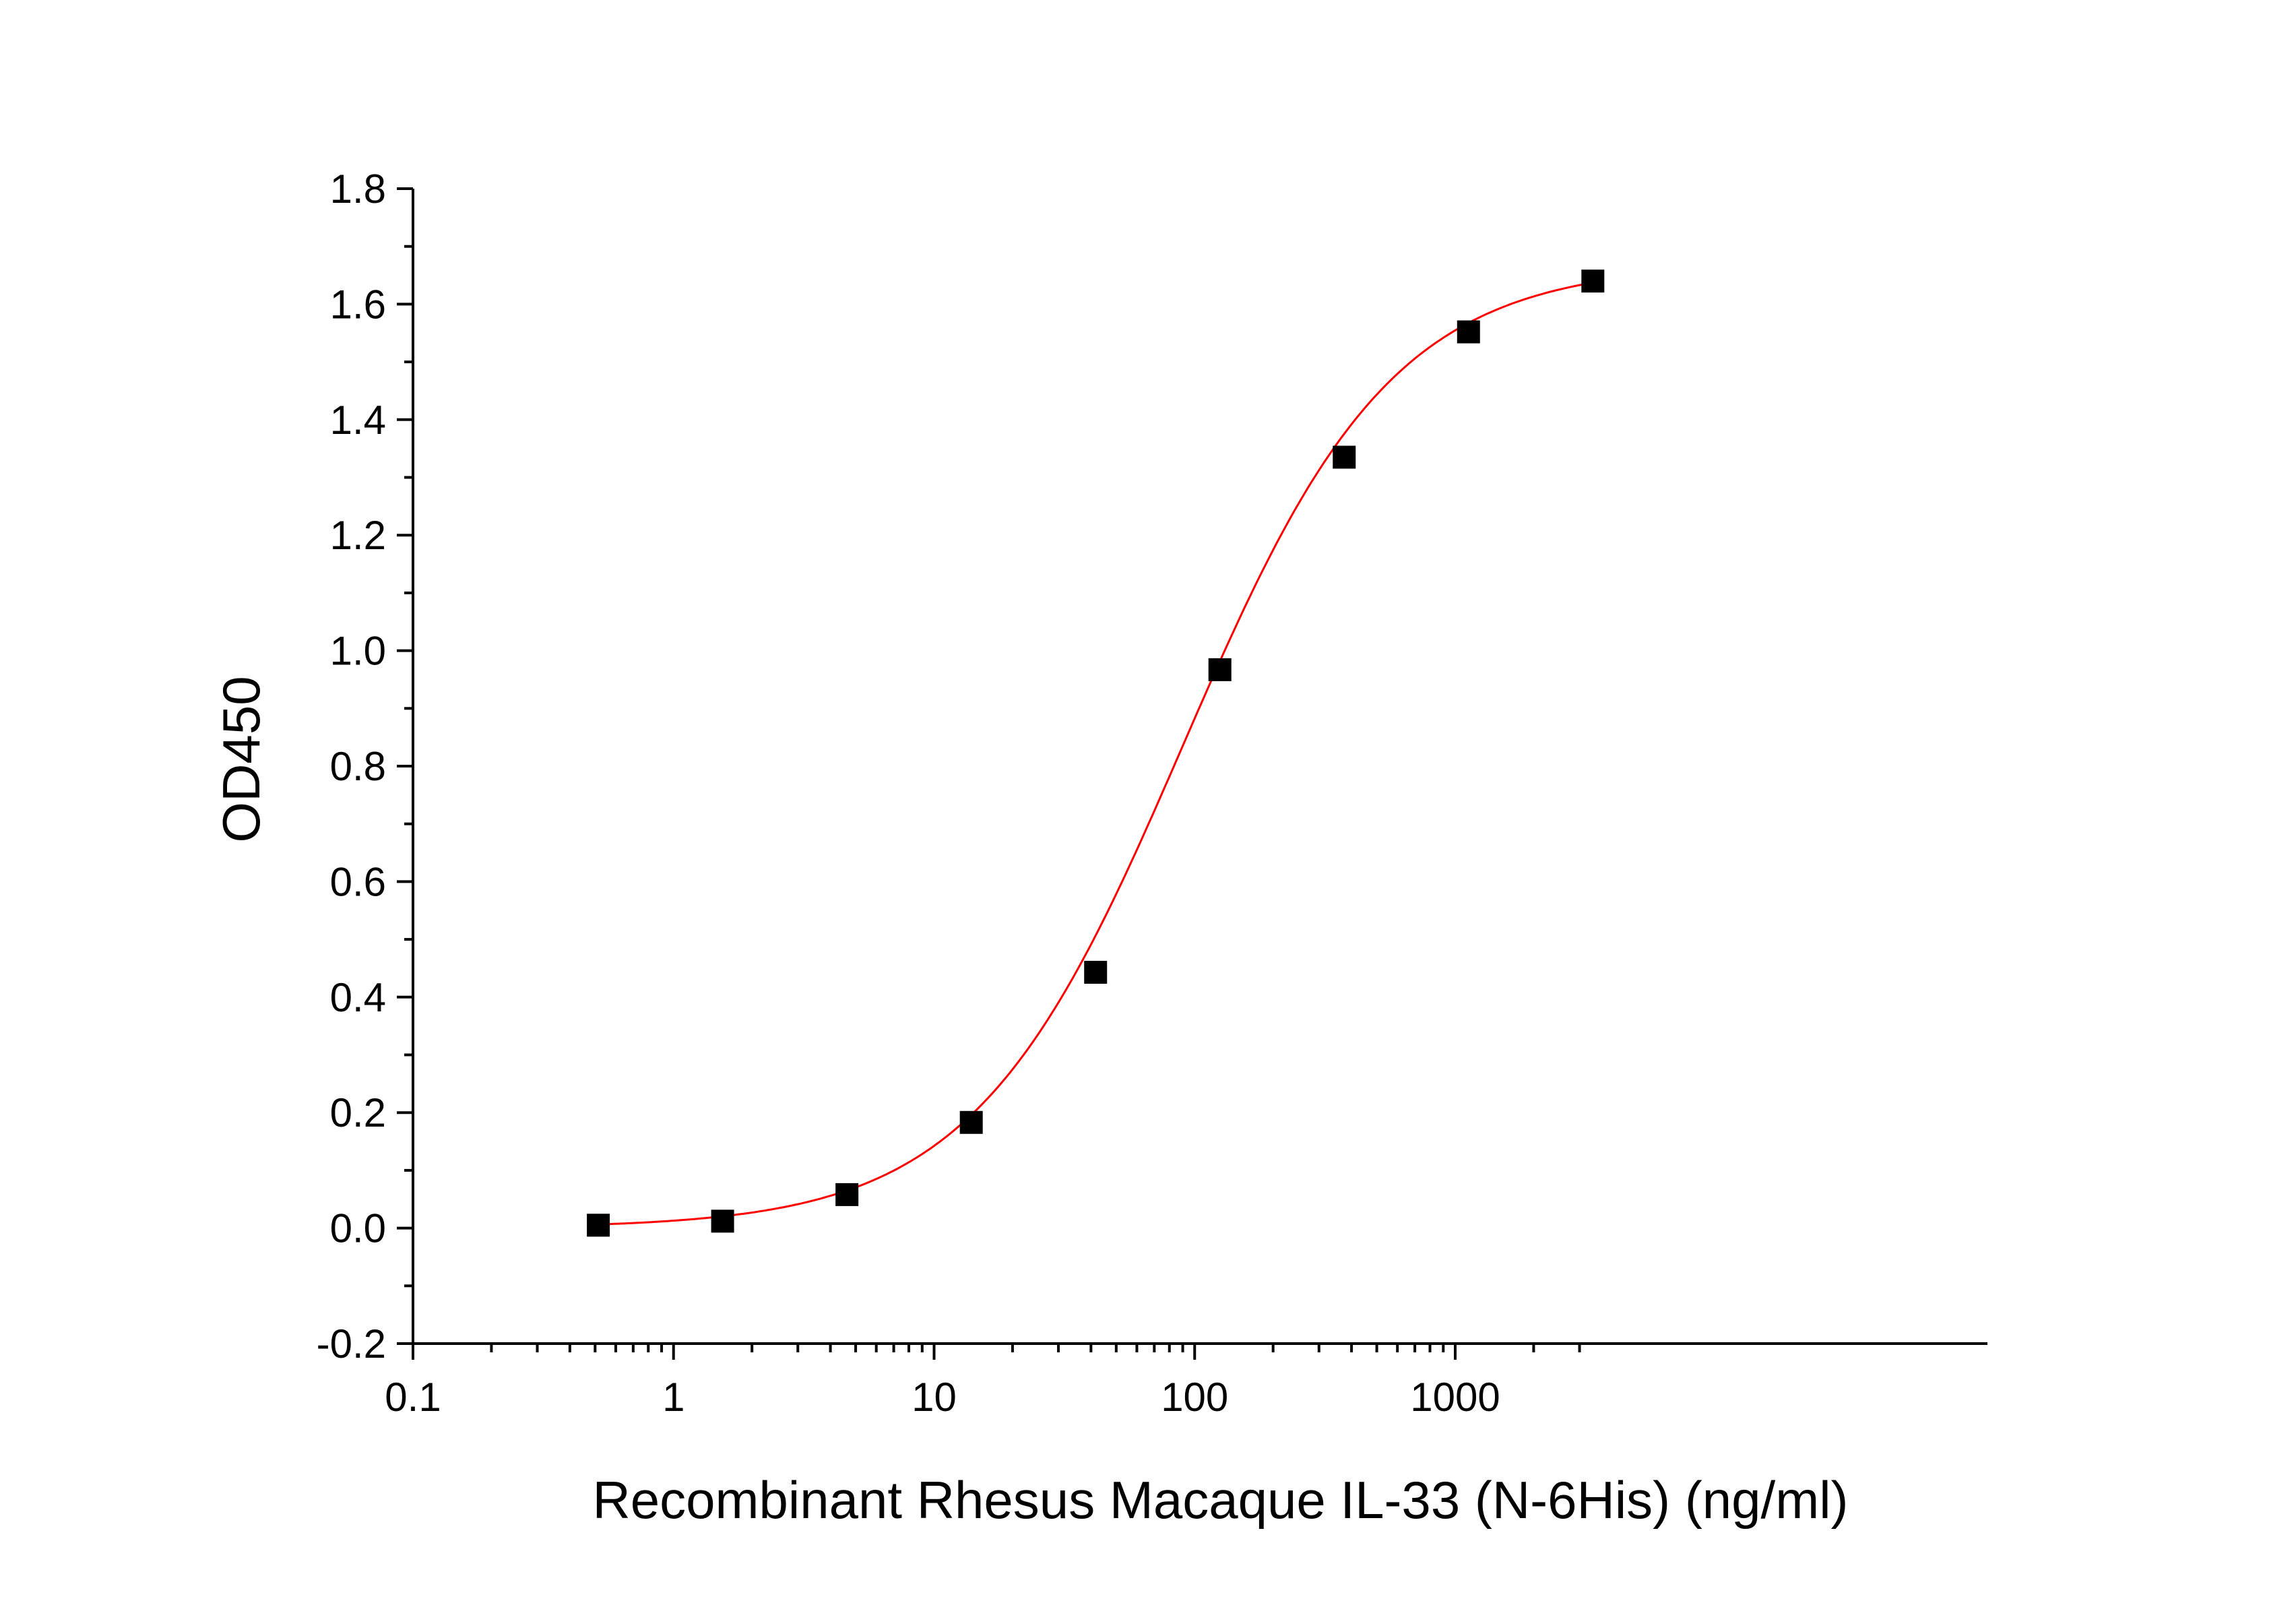 Image resolution: width=2296 pixels, height=1603 pixels. What do you see at coordinates (358, 881) in the screenshot?
I see `y-tick-label: 0.6` at bounding box center [358, 881].